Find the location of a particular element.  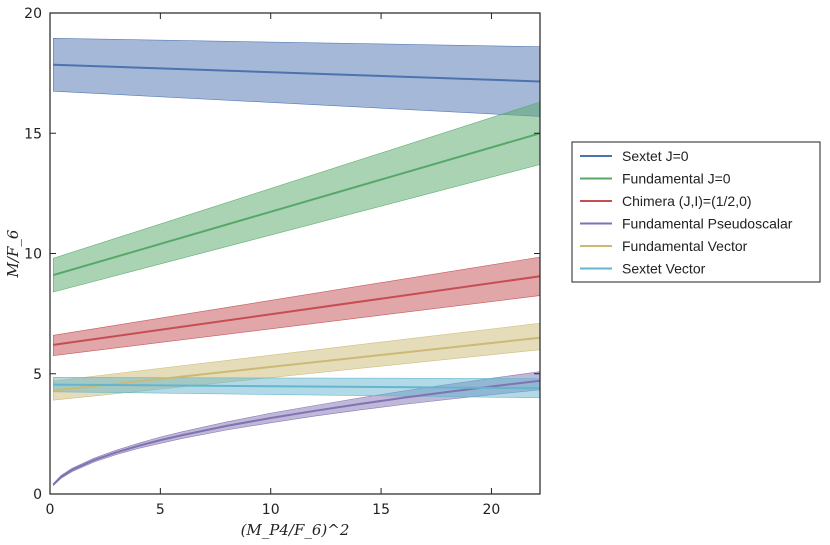

legend-label-fundamental-vector: Fundamental Vector is located at coordinates (685, 246).